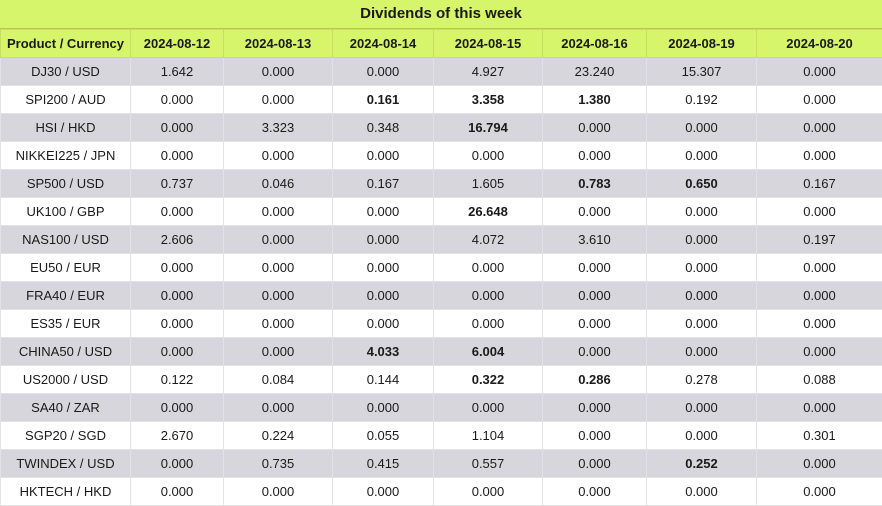 This screenshot has width=882, height=506. Describe the element at coordinates (383, 352) in the screenshot. I see `dividend-cell: 4.033` at that location.